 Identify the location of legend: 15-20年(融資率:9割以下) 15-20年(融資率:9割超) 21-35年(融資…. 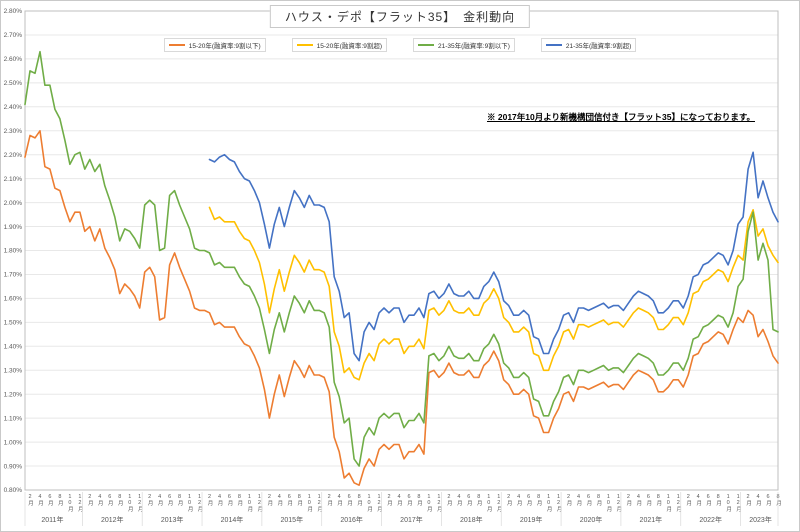
(400, 45).